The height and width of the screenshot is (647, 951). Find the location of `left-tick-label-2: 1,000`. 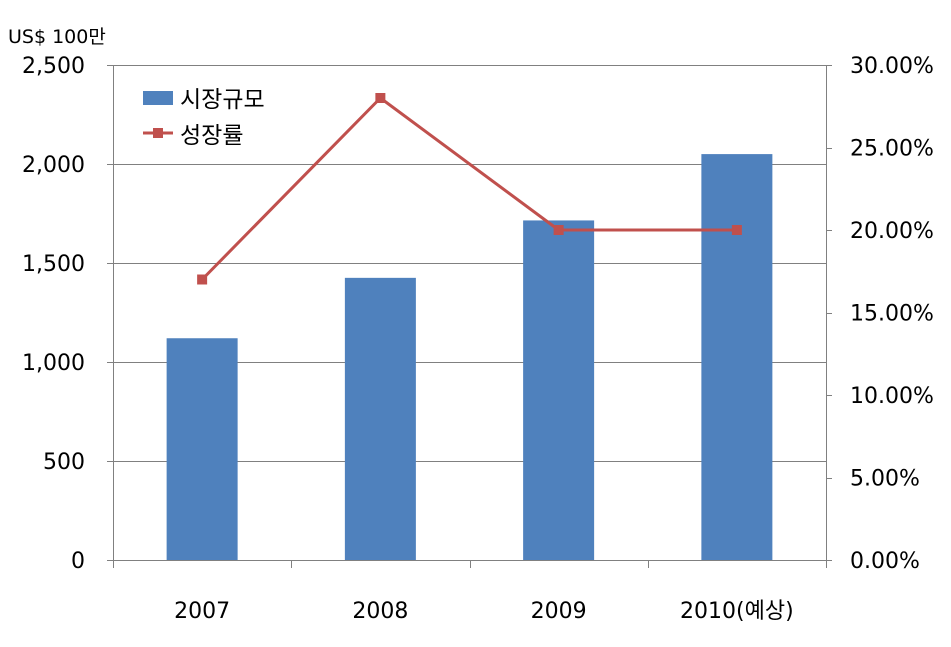

left-tick-label-2: 1,000 is located at coordinates (53, 363).